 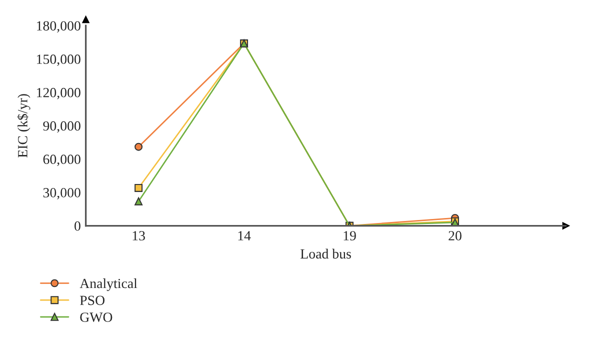 What do you see at coordinates (109, 285) in the screenshot?
I see `legend-label: Analytical` at bounding box center [109, 285].